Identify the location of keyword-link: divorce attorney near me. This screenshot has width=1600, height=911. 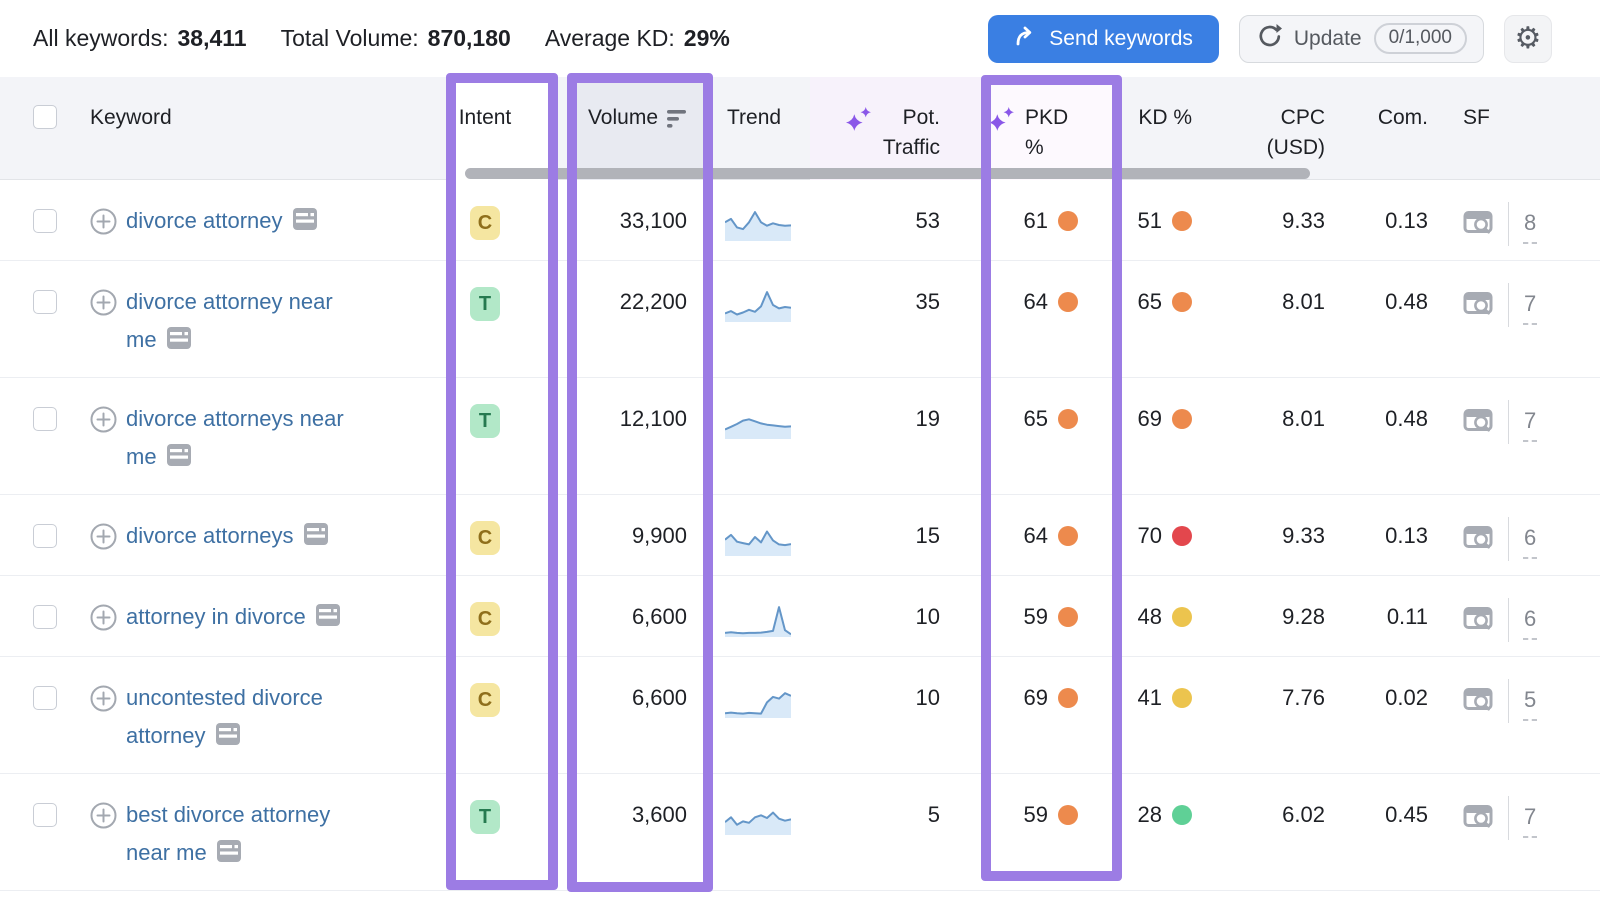
(229, 320).